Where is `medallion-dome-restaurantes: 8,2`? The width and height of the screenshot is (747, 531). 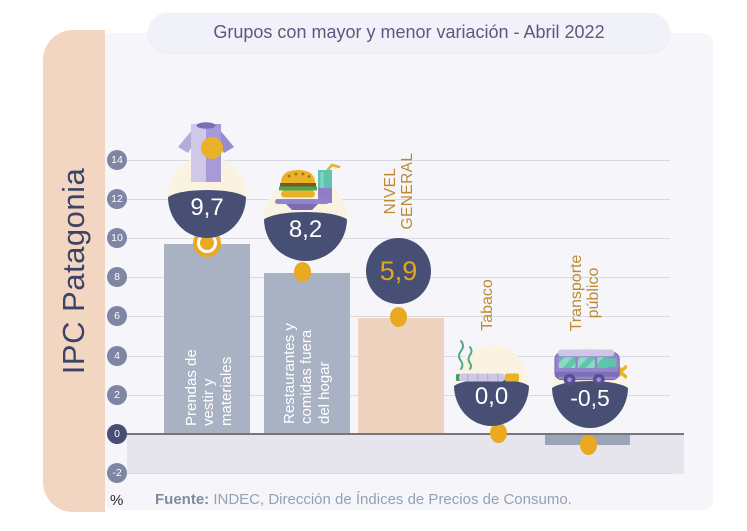 medallion-dome-restaurantes: 8,2 is located at coordinates (305, 236).